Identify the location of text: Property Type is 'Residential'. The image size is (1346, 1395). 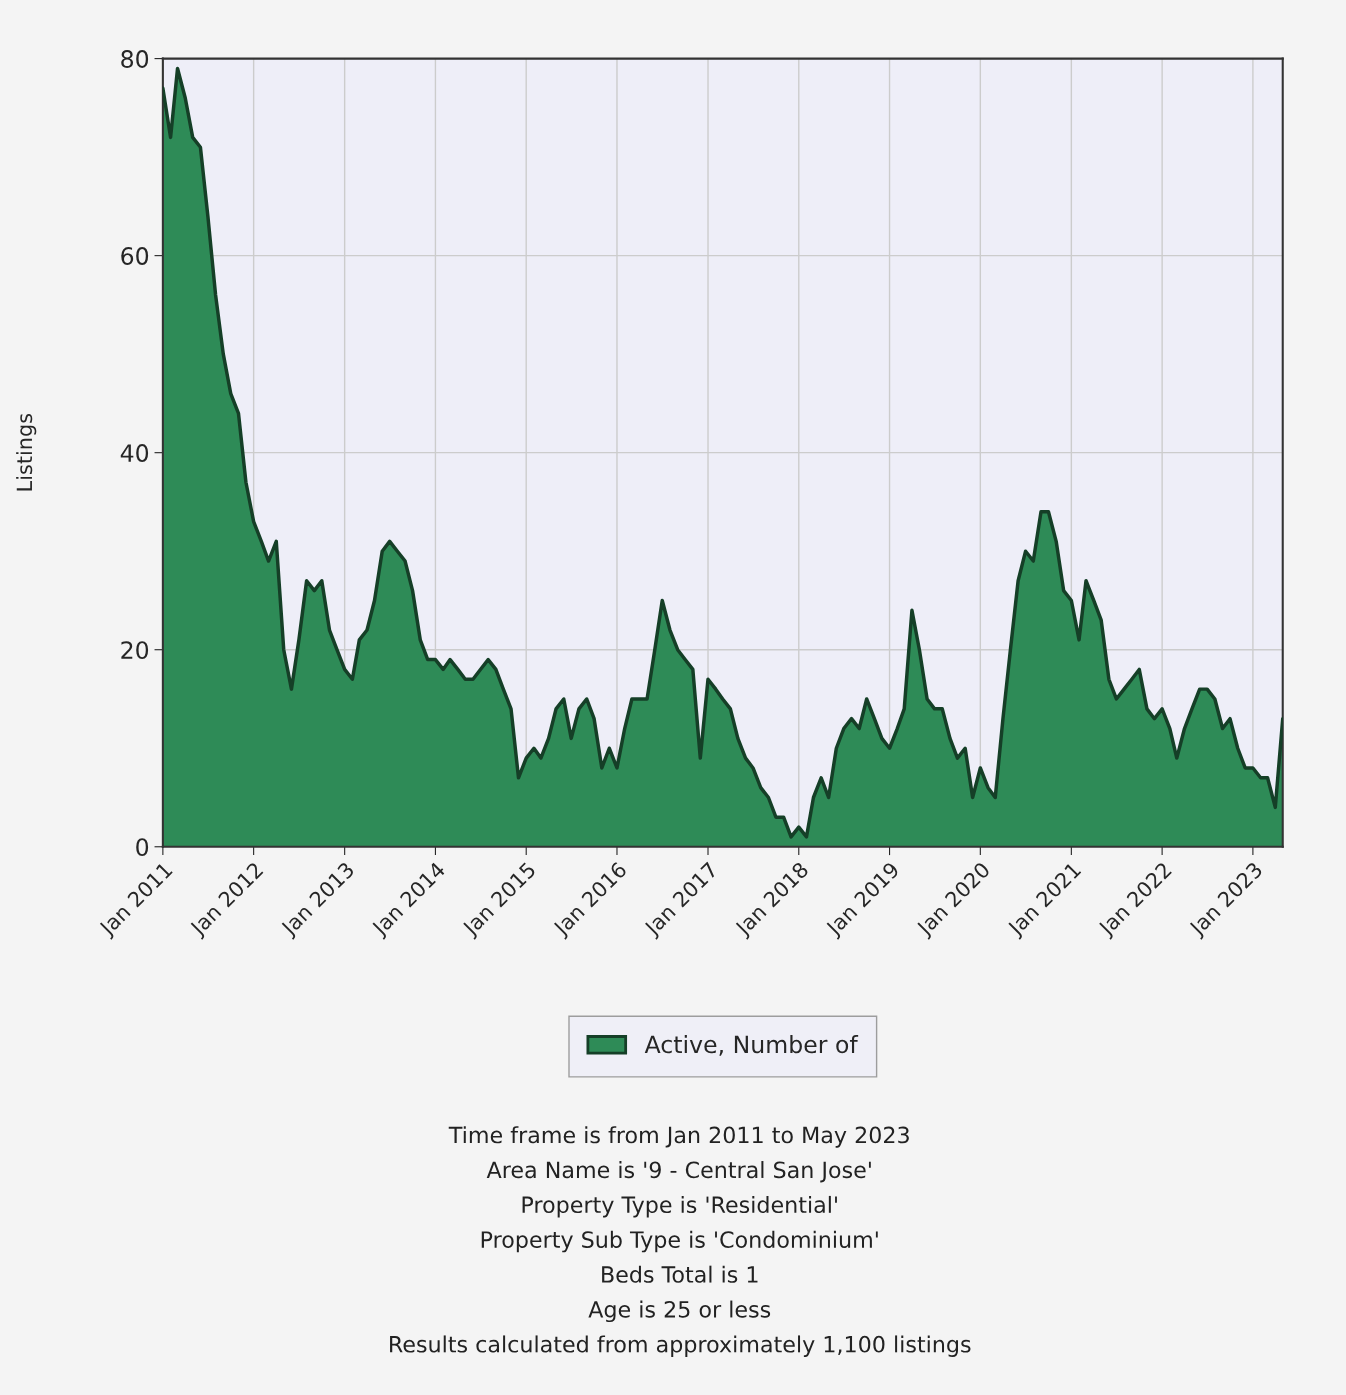
(679, 1206).